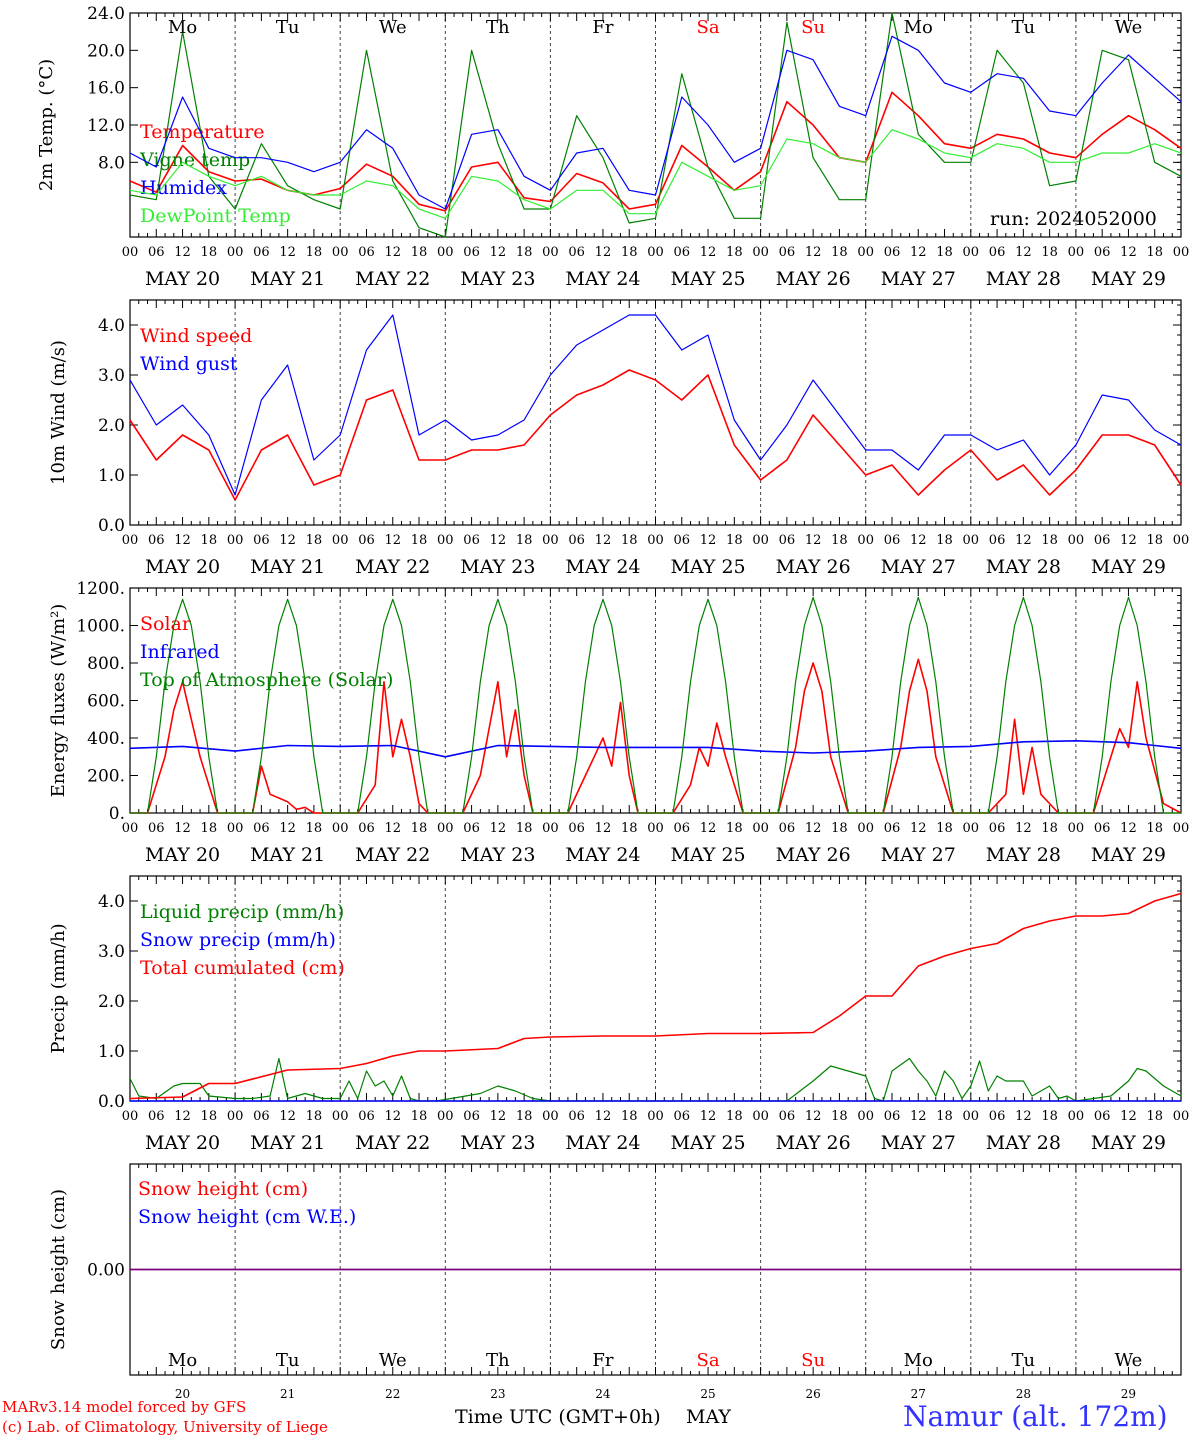 The height and width of the screenshot is (1440, 1194). What do you see at coordinates (393, 27) in the screenshot?
I see `weekday-label: We` at bounding box center [393, 27].